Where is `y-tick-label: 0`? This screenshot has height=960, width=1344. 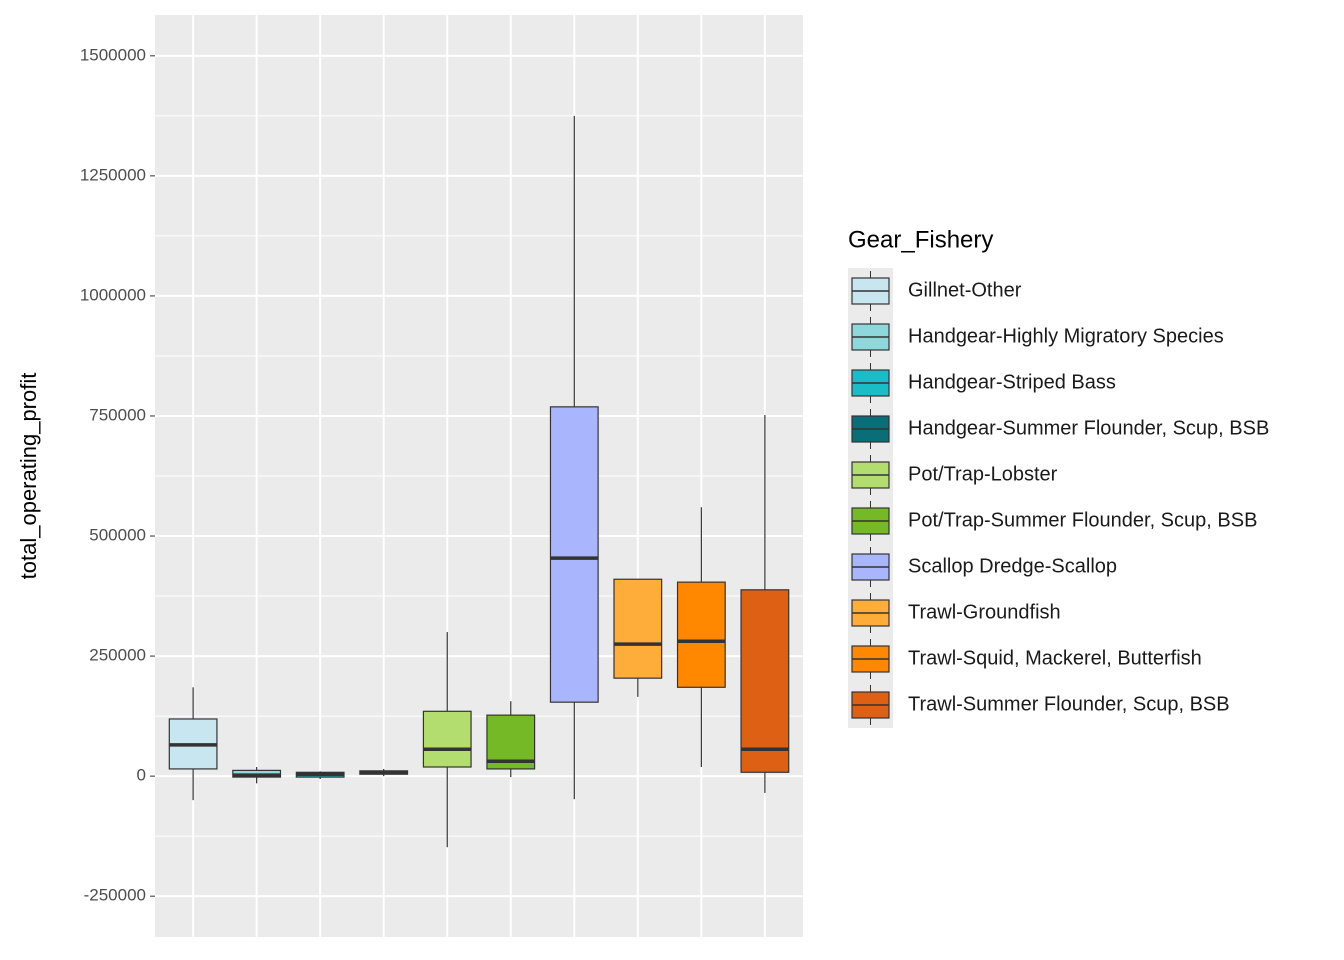 y-tick-label: 0 is located at coordinates (141, 775).